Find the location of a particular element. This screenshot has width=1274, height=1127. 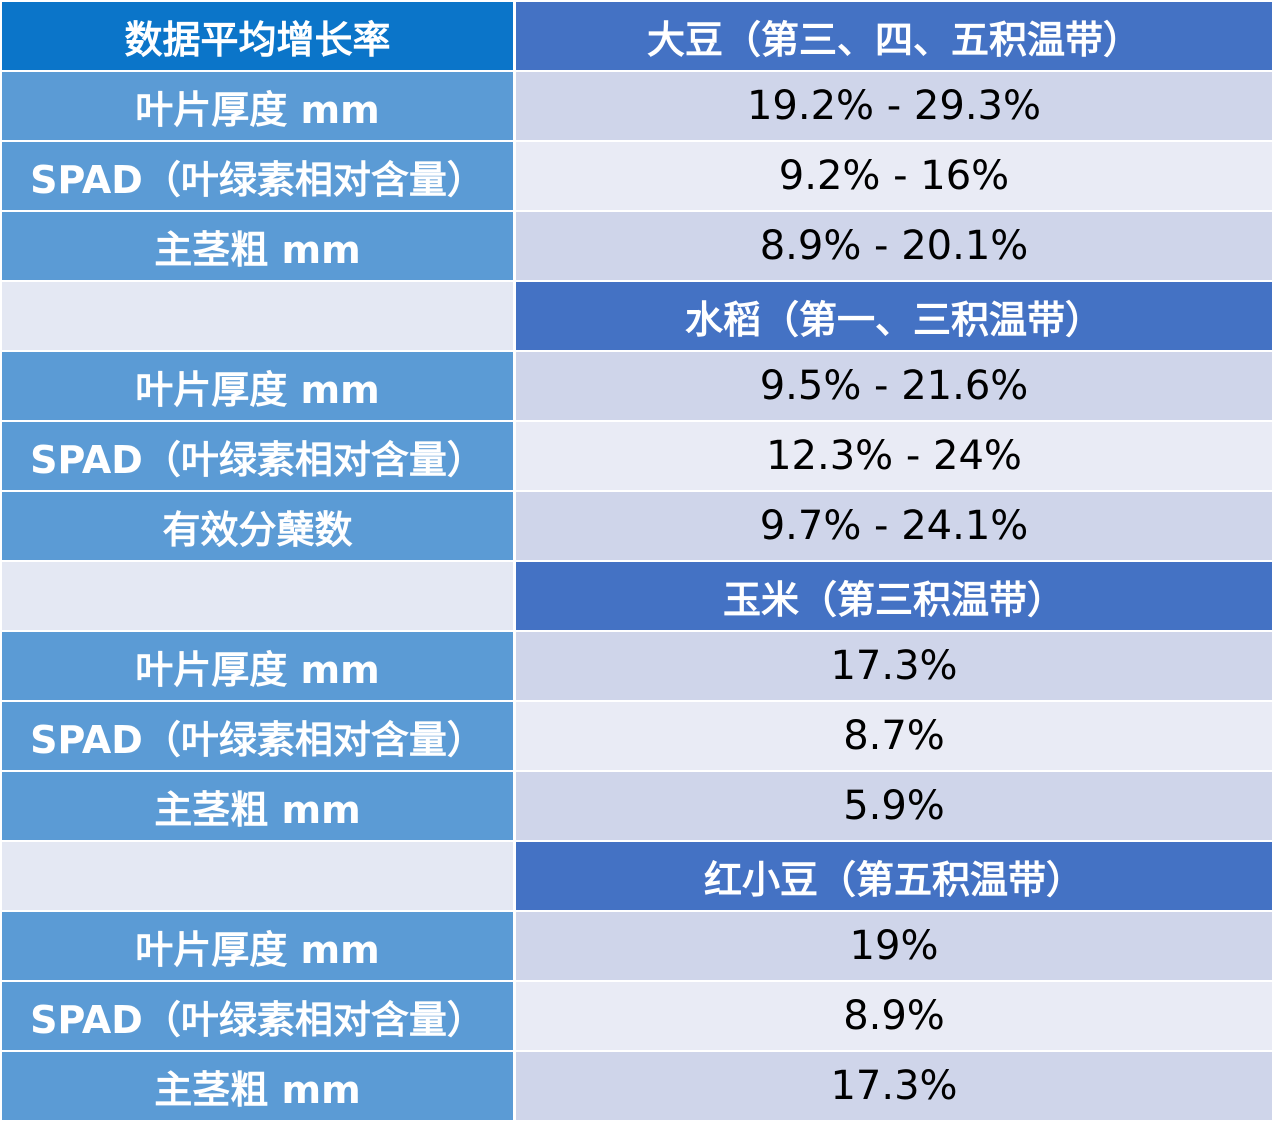

metric-value: 5.9% is located at coordinates (894, 807).